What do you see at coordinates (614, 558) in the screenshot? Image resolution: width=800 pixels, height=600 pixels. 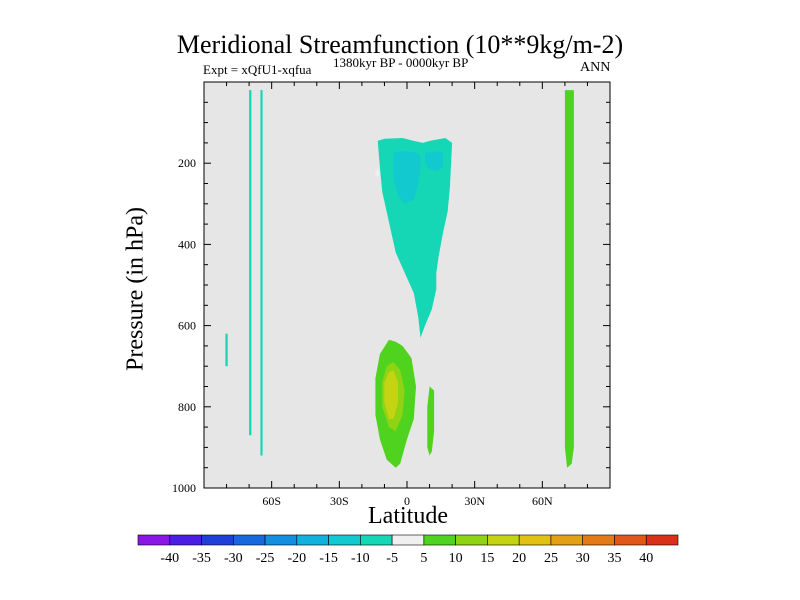 I see `colorbar-label: 35` at bounding box center [614, 558].